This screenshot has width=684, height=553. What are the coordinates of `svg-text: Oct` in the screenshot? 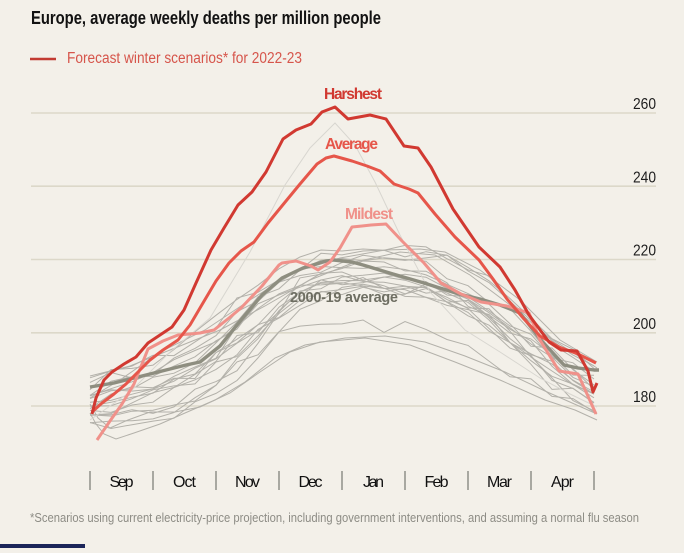 It's located at (185, 482).